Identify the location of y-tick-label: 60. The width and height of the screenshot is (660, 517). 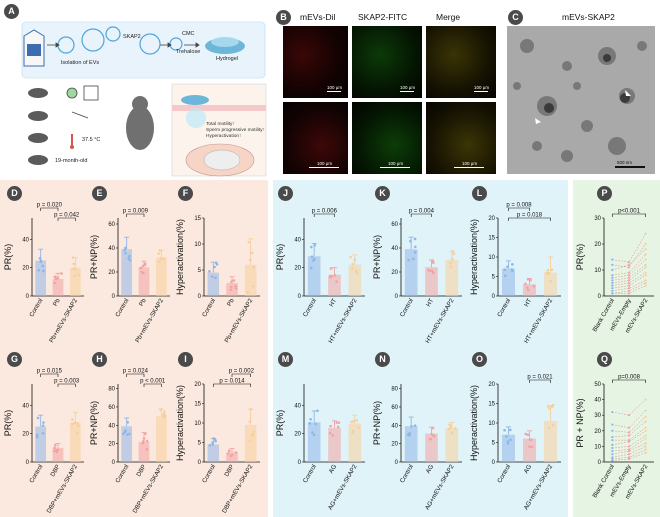
(394, 408).